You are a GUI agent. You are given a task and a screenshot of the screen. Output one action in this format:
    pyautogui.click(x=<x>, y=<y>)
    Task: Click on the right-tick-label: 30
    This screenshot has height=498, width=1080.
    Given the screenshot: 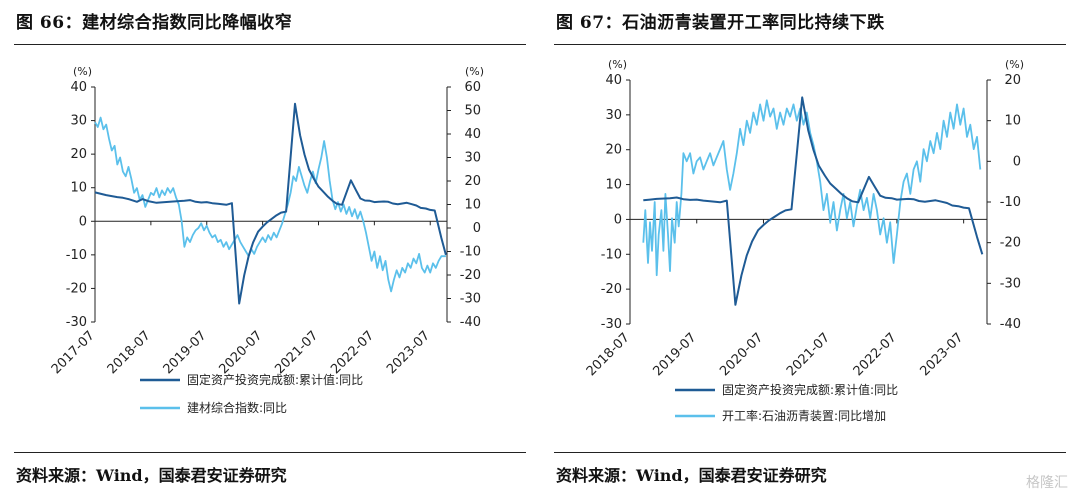 What is the action you would take?
    pyautogui.click(x=472, y=158)
    